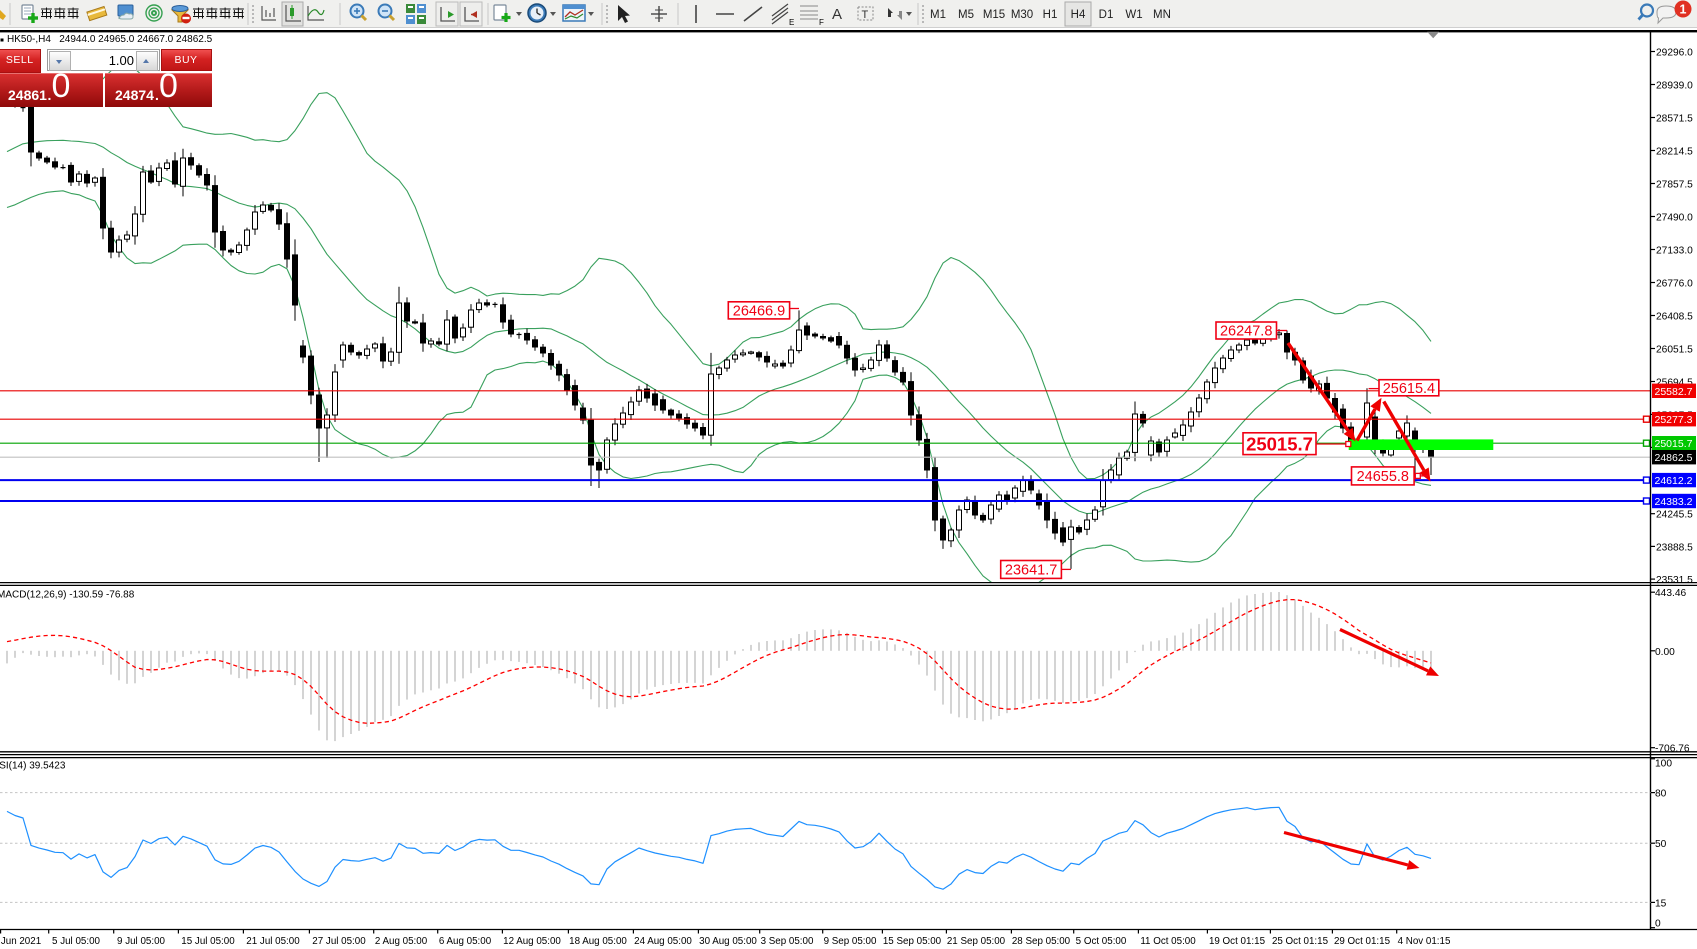 This screenshot has width=1697, height=949. What do you see at coordinates (1300, 941) in the screenshot?
I see `svg-text: 25 Oct 01:15` at bounding box center [1300, 941].